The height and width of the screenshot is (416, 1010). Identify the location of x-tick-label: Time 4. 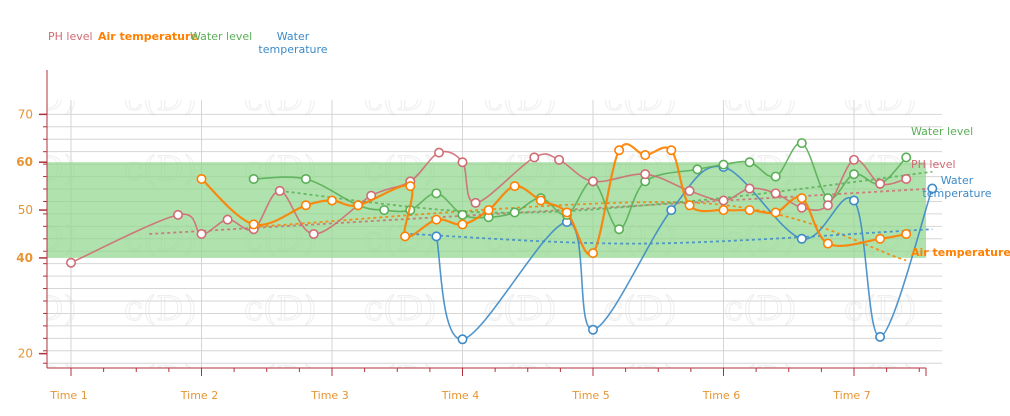
(460, 395).